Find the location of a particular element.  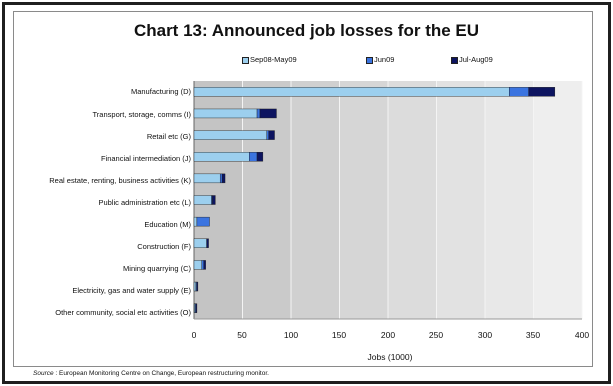

category-label: Manufacturing (D) is located at coordinates (160, 91).